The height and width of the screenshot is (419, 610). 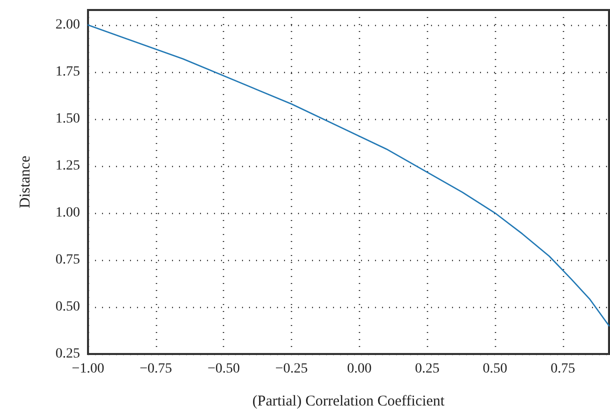 I want to click on y-axis-title: Distance, so click(x=26, y=181).